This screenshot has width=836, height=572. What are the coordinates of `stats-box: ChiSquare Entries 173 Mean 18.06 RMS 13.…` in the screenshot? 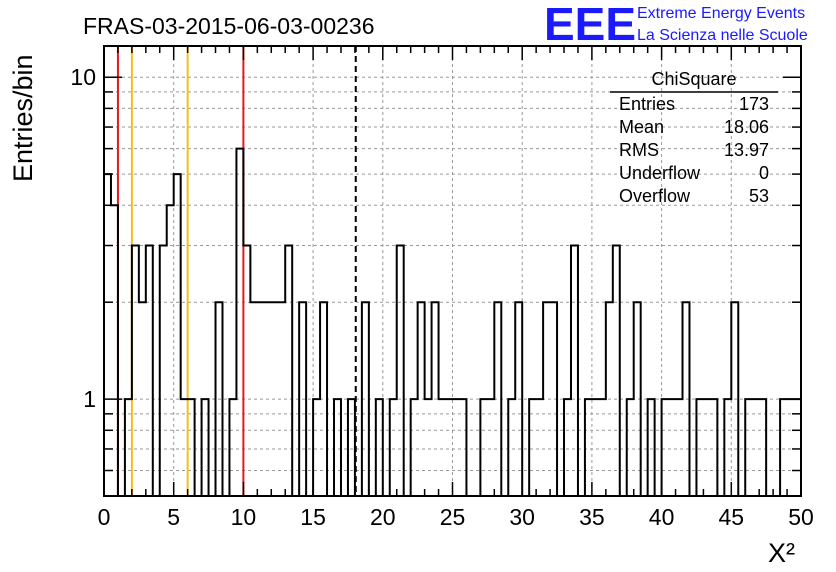 It's located at (694, 137).